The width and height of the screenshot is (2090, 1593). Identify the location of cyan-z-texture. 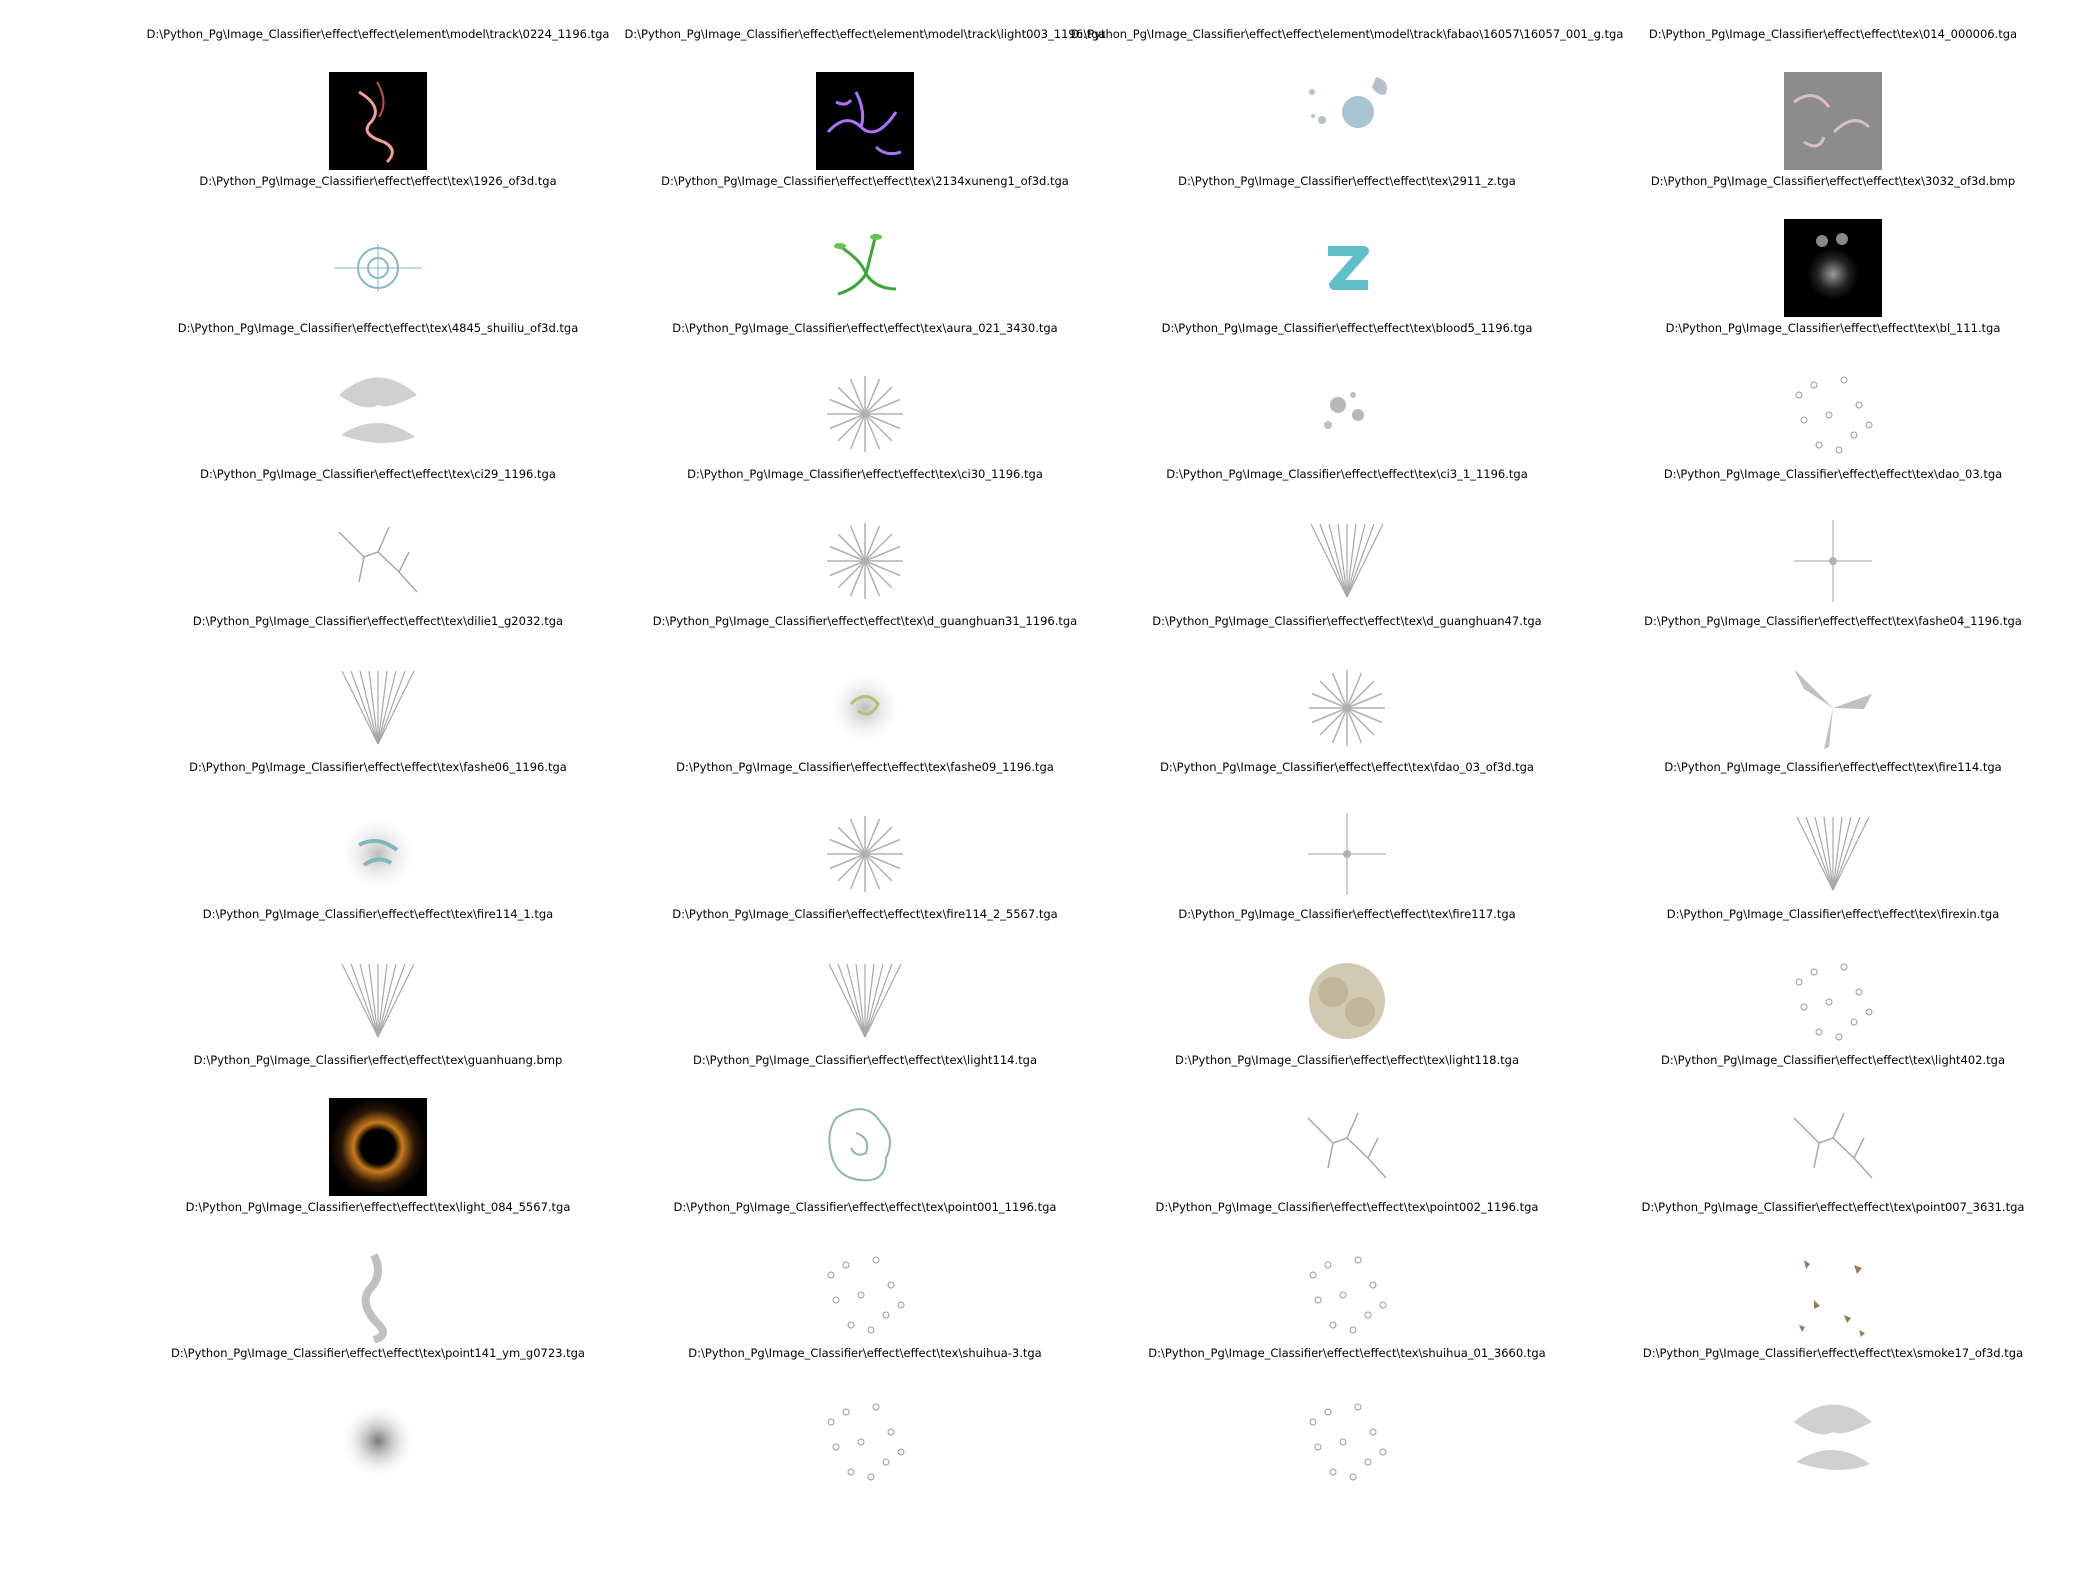
(1347, 268).